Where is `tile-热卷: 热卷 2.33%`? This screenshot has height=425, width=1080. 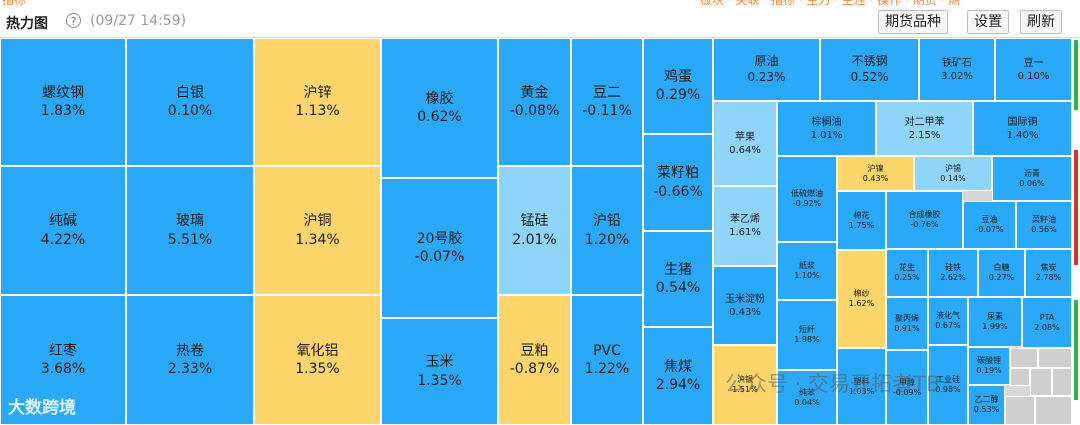 tile-热卷: 热卷 2.33% is located at coordinates (190, 360).